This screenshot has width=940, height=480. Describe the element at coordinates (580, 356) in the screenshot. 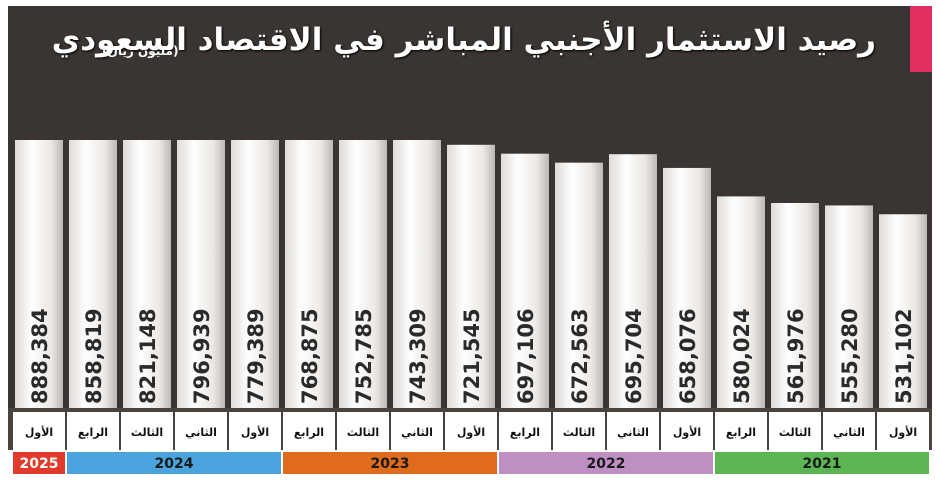

I see `value-label: 672,563` at that location.